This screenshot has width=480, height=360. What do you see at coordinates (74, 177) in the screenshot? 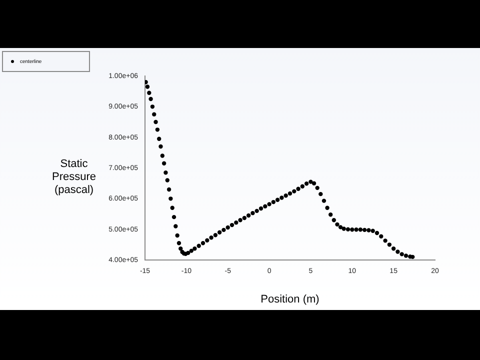
I see `y-axis-title: Static Pressure (pascal)` at bounding box center [74, 177].